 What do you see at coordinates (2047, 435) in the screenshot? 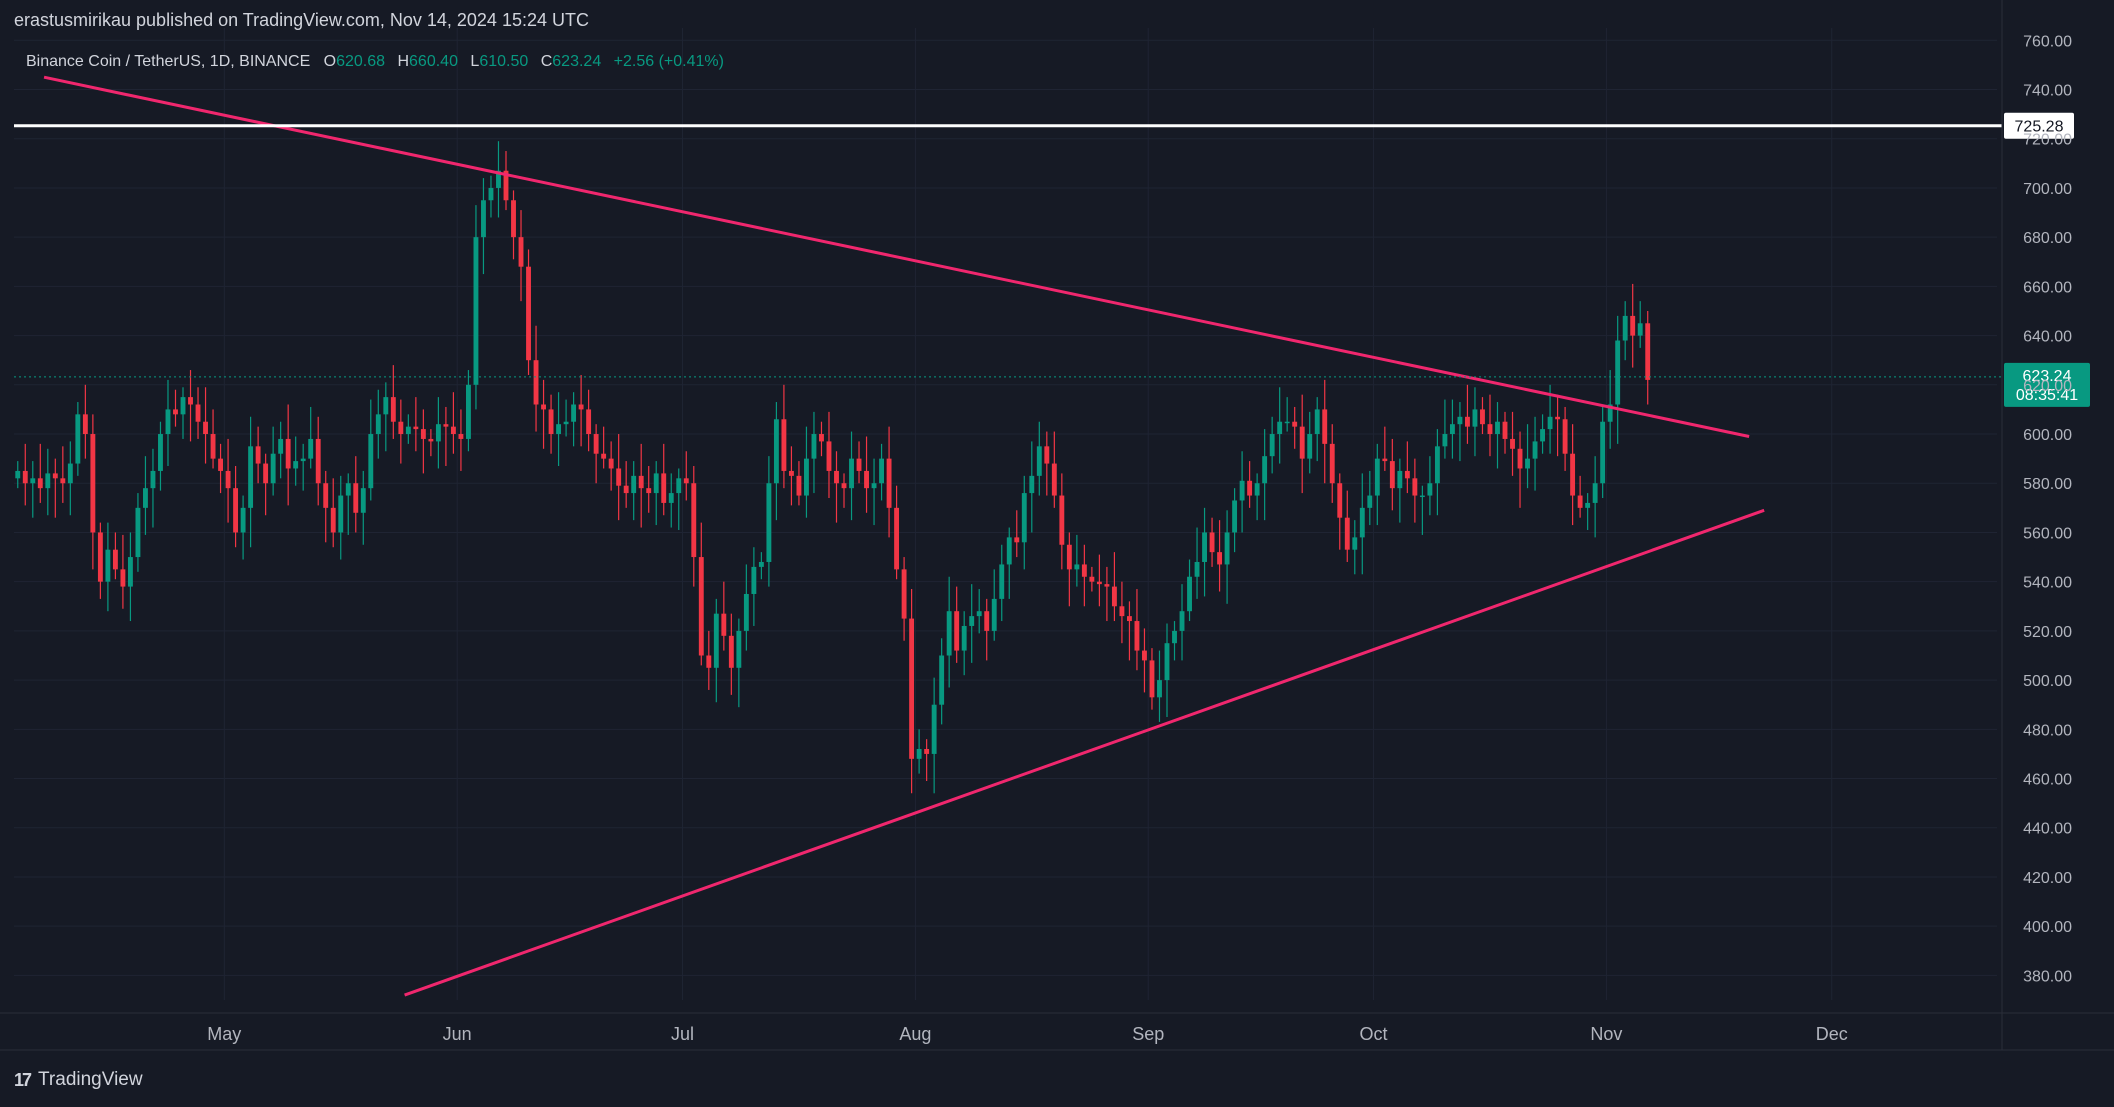
I see `price-tick-label: 600.00` at bounding box center [2047, 435].